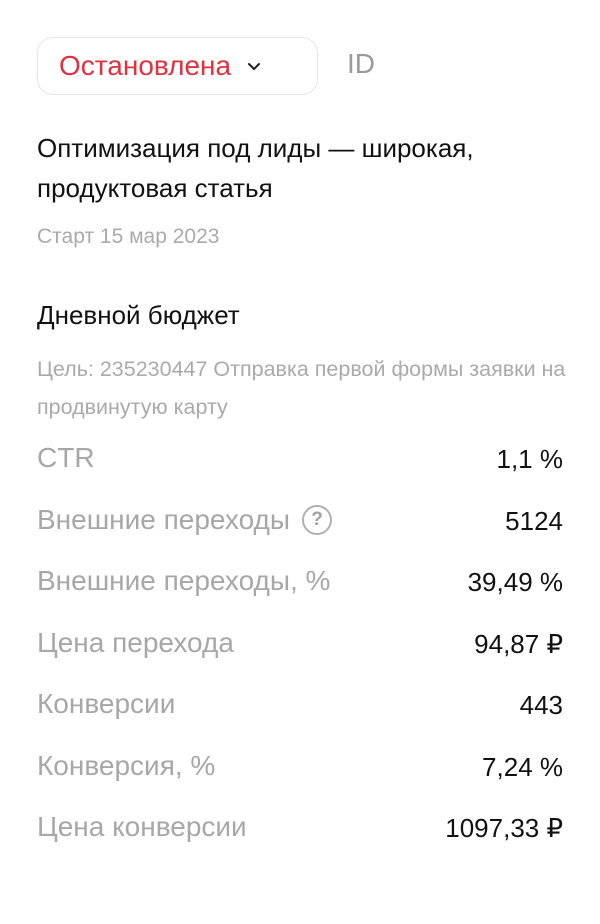 The width and height of the screenshot is (600, 924). Describe the element at coordinates (534, 520) in the screenshot. I see `metric-value: 5124` at that location.